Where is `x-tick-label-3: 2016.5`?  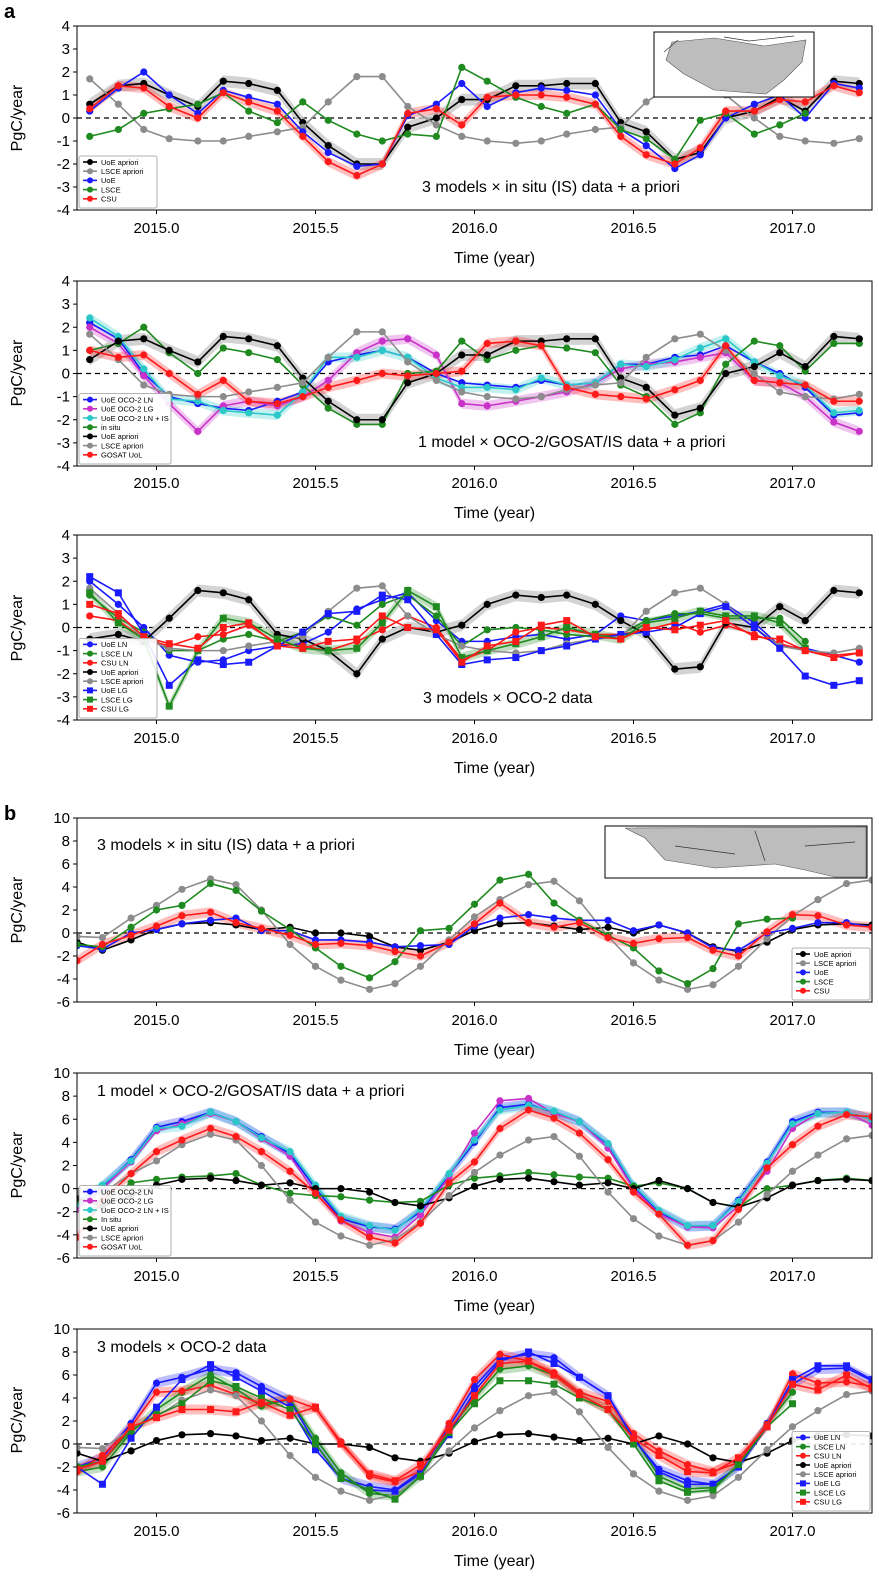
x-tick-label-3: 2016.5 is located at coordinates (634, 1276).